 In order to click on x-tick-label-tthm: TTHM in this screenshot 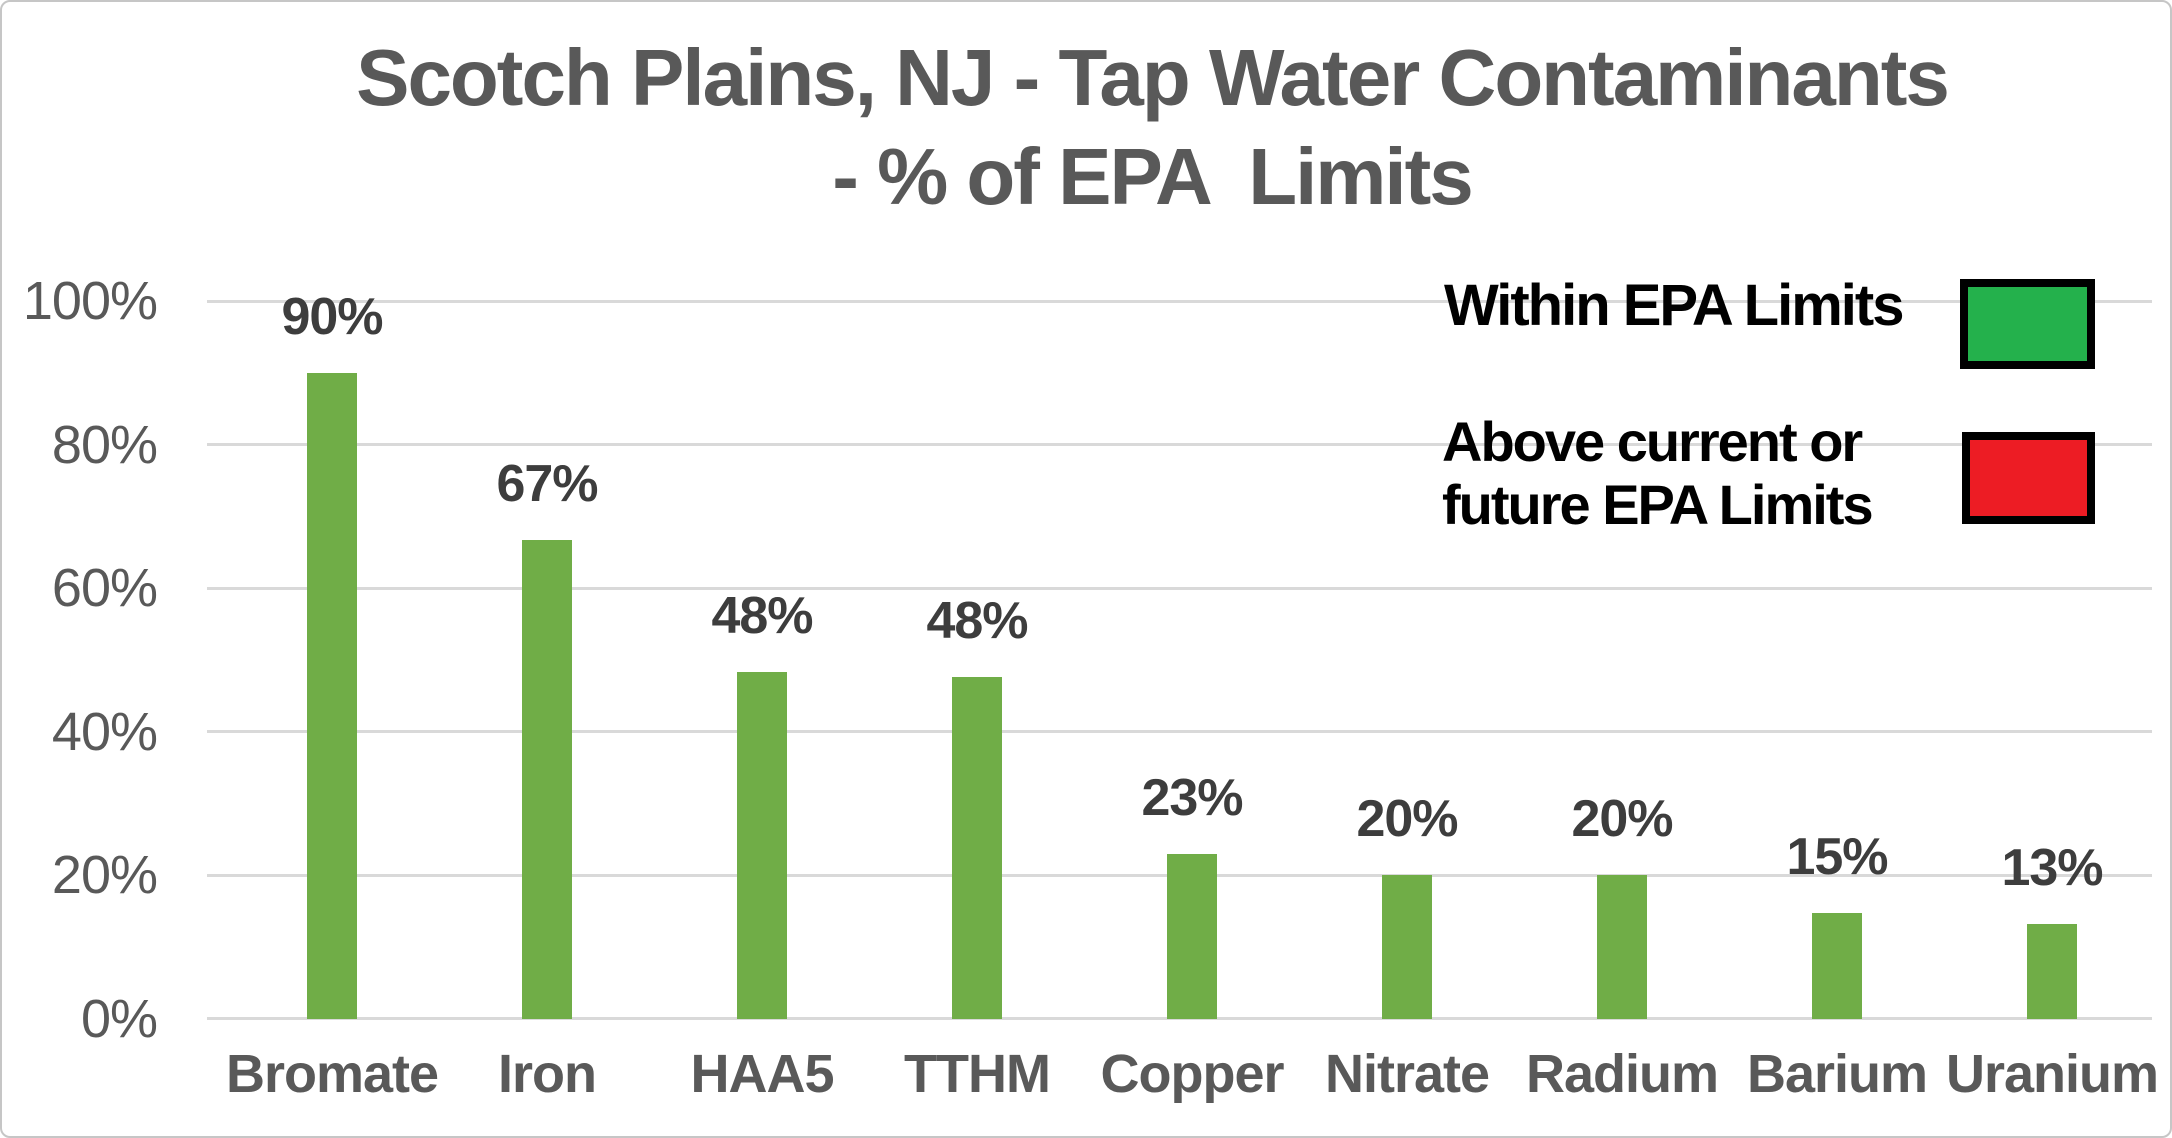, I will do `click(977, 1074)`.